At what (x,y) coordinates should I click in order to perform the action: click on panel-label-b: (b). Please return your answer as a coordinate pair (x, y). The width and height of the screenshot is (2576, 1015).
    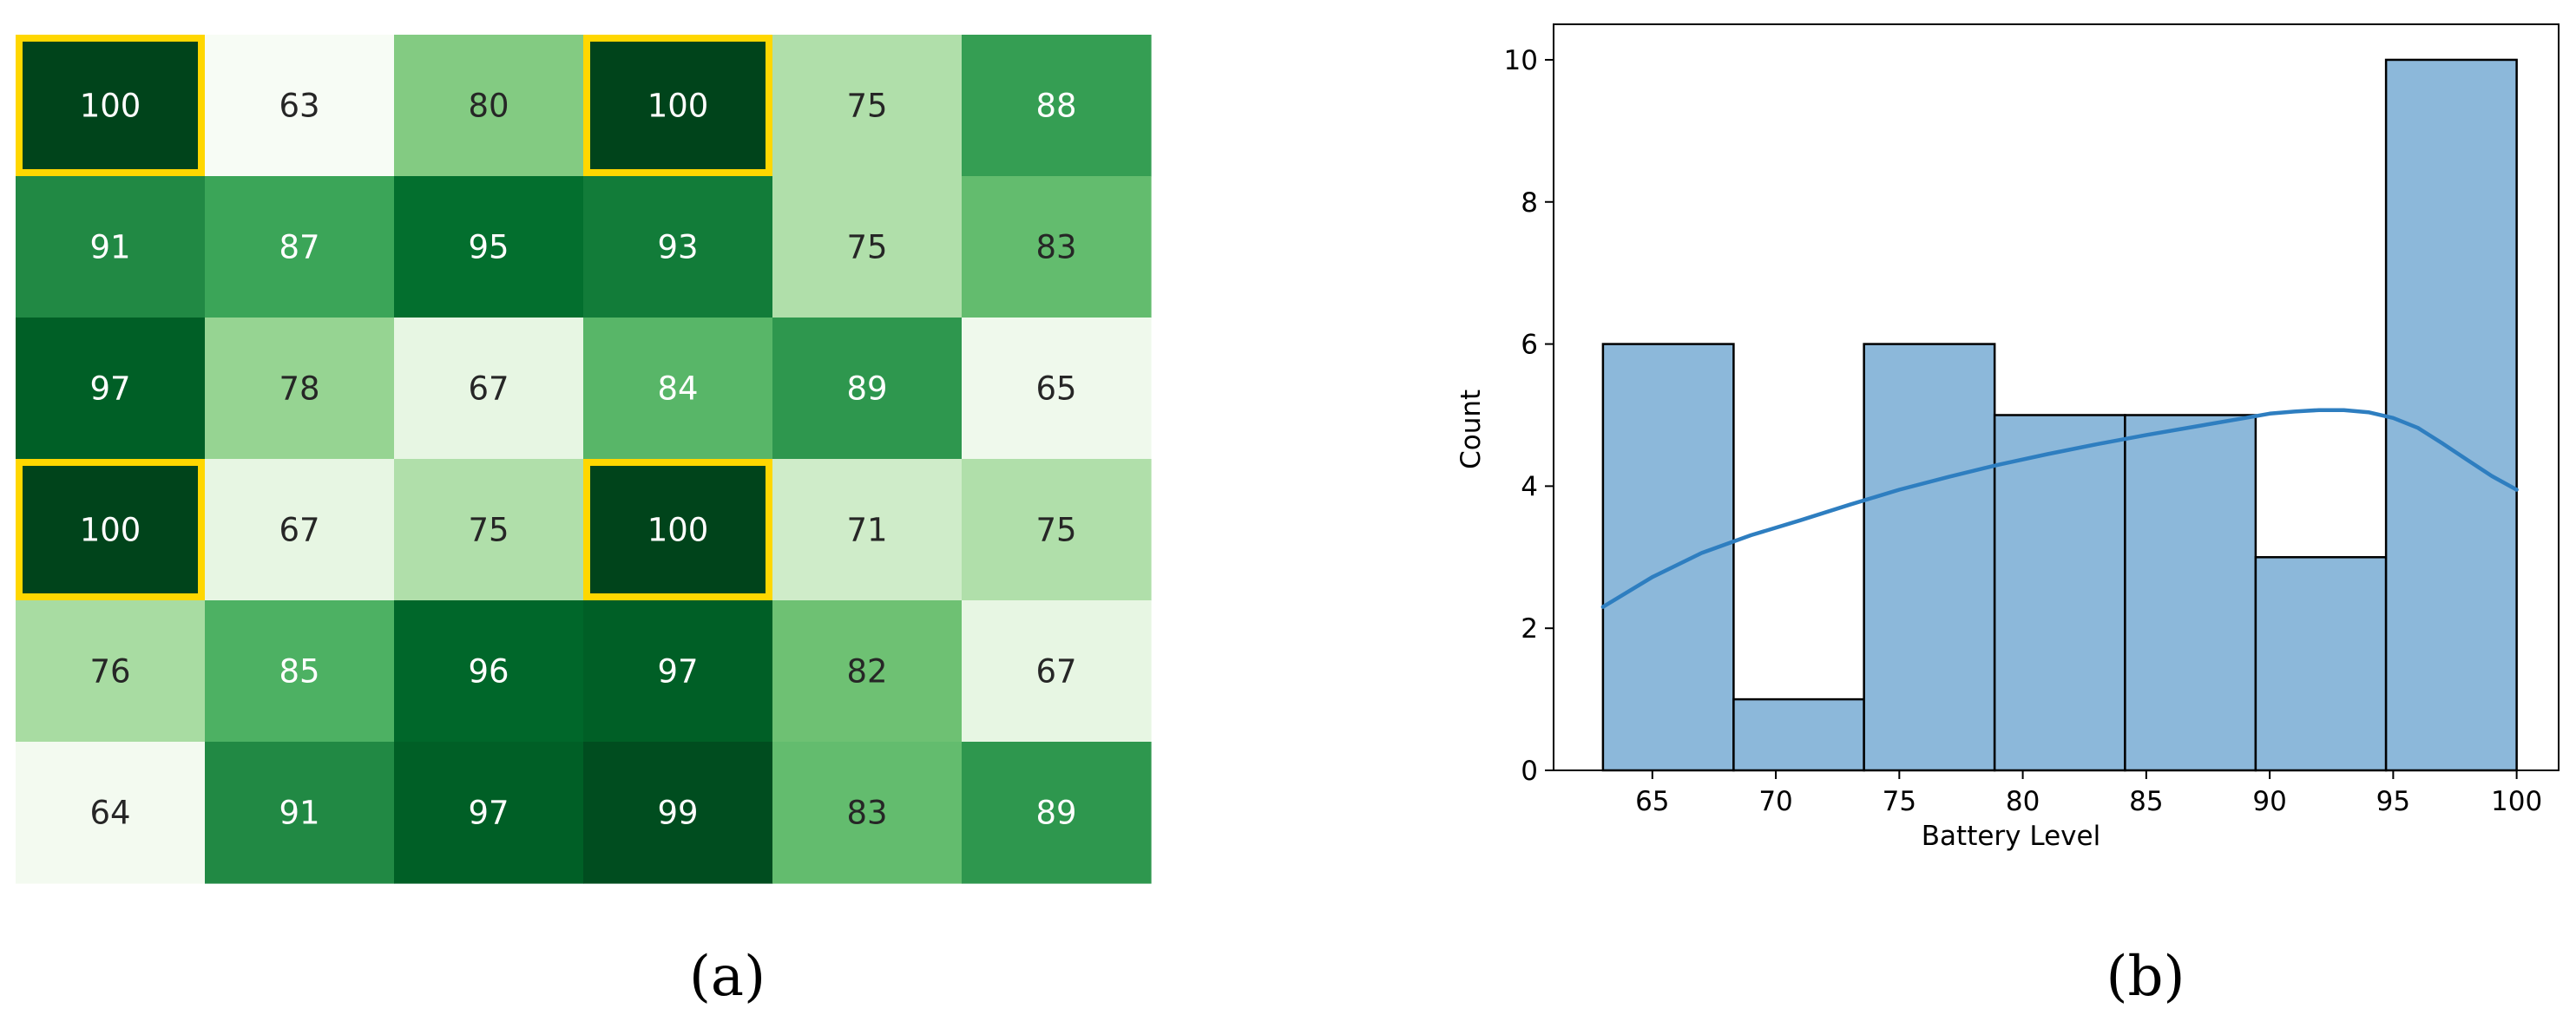
    Looking at the image, I should click on (2145, 977).